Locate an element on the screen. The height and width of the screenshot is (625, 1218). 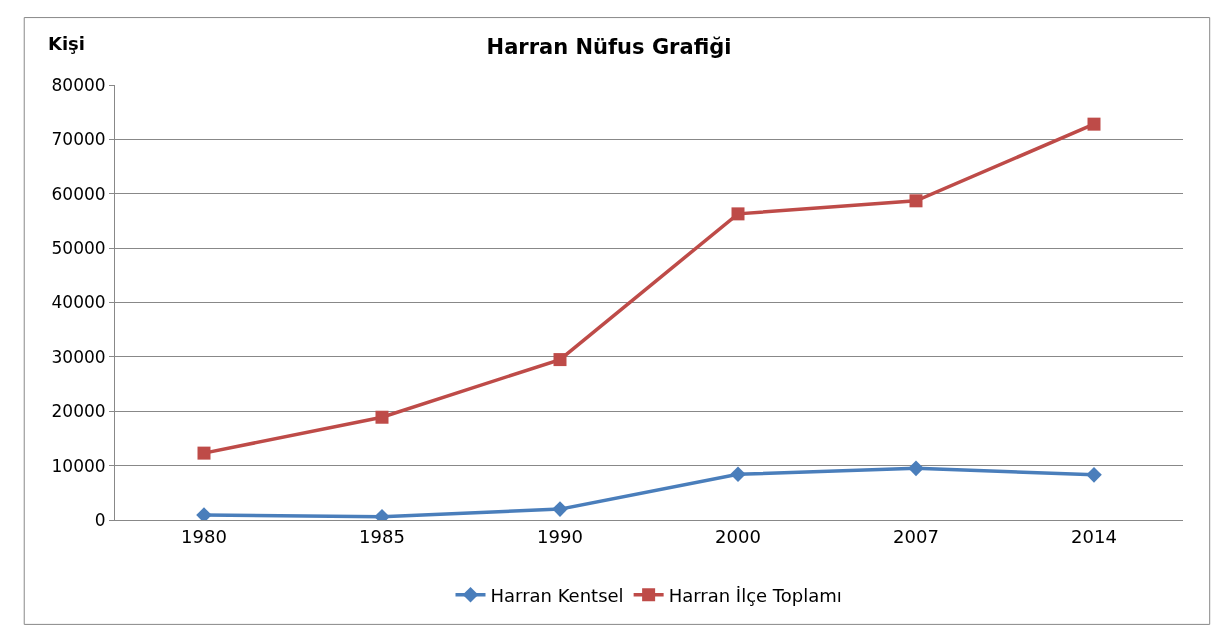
chart-title: Harran Nüfus Grafiği is located at coordinates (609, 47).